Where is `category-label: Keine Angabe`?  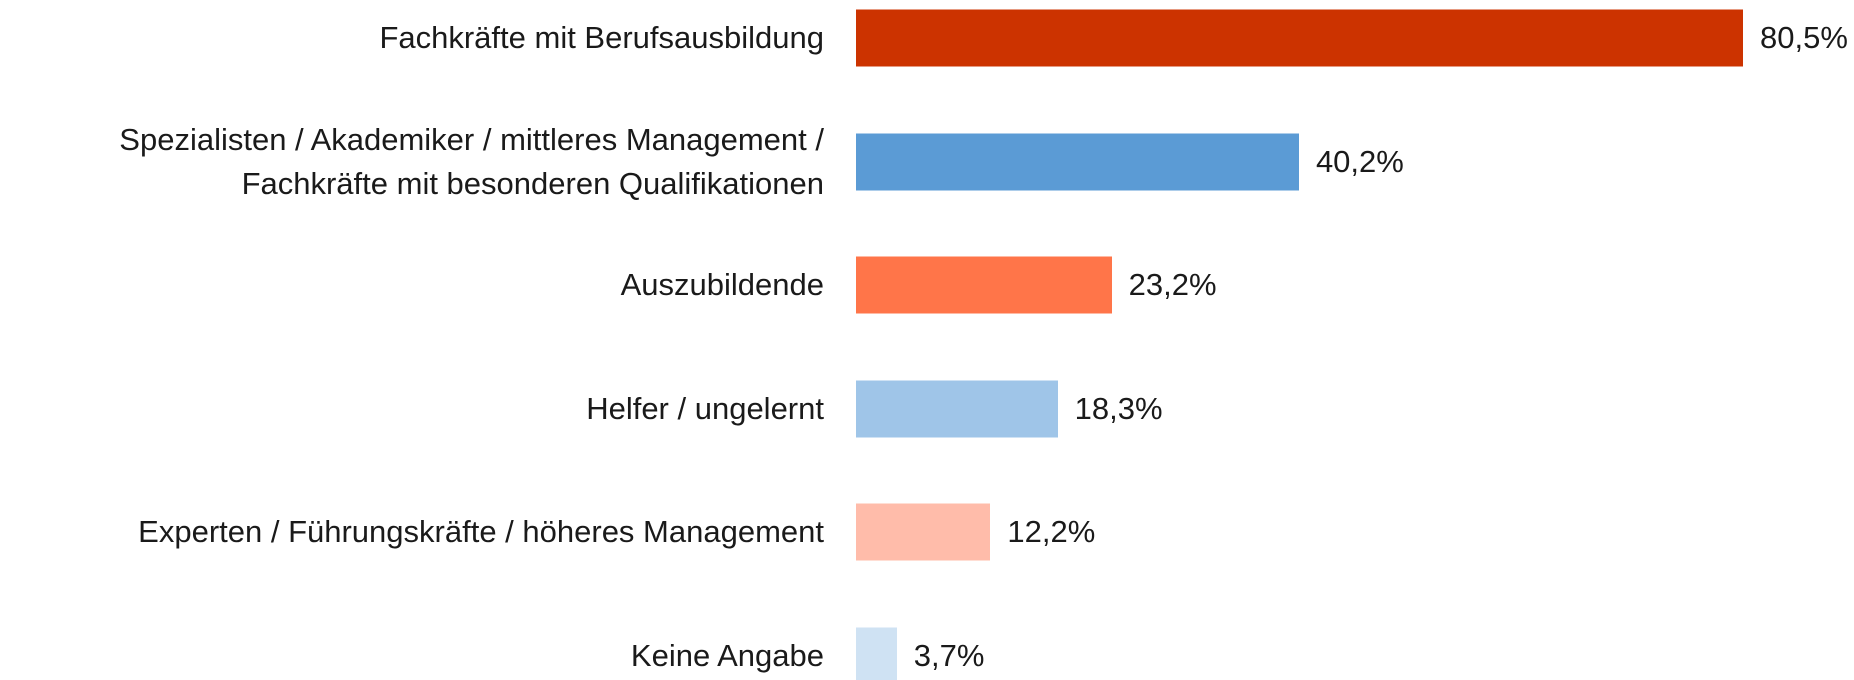 category-label: Keine Angabe is located at coordinates (727, 655).